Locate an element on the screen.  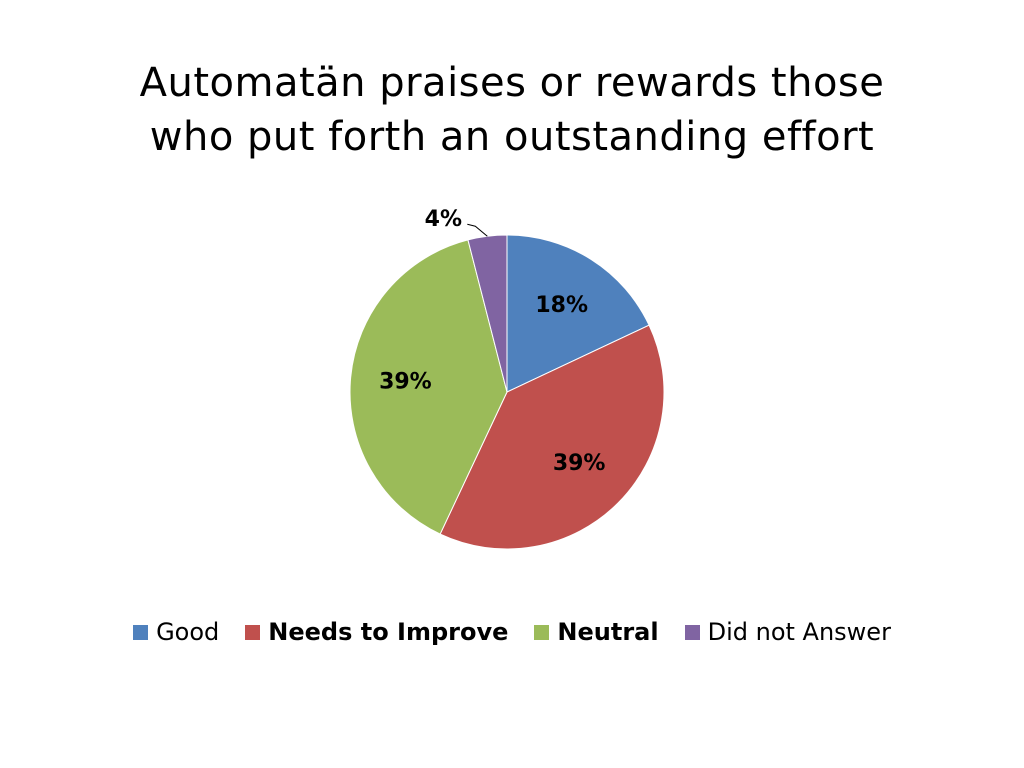
legend-item: Good is located at coordinates (176, 632).